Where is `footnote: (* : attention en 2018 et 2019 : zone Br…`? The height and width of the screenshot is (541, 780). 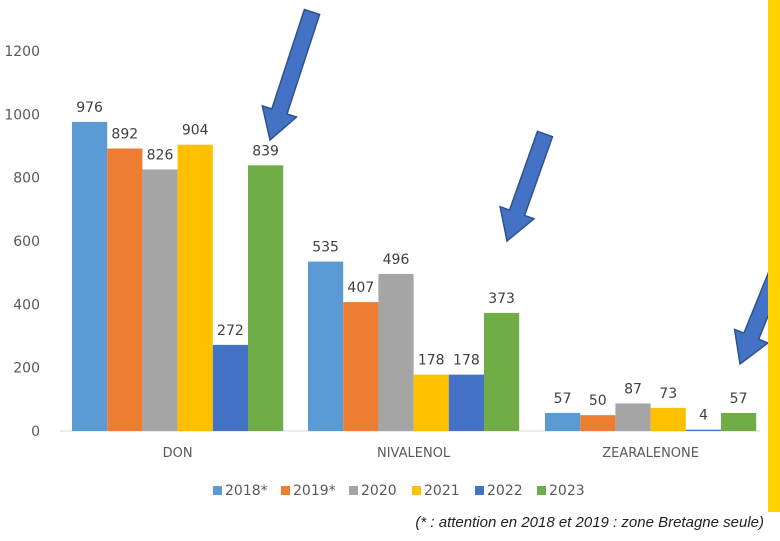 footnote: (* : attention en 2018 et 2019 : zone Br… is located at coordinates (589, 522).